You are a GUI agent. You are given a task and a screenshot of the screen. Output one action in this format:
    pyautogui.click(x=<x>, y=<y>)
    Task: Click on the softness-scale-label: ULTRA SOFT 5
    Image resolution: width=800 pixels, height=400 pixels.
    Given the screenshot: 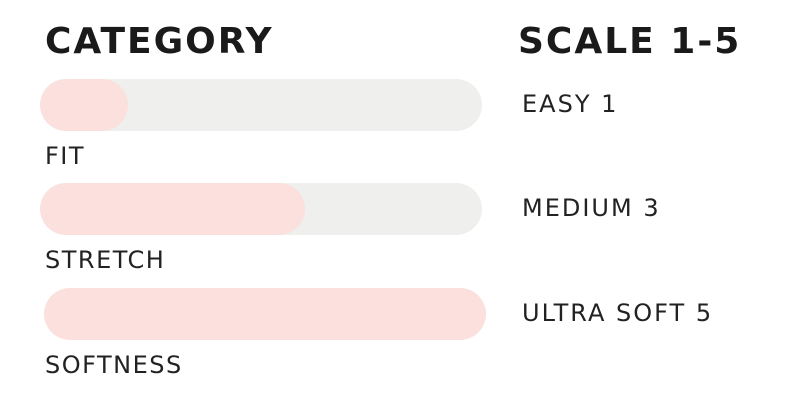 What is the action you would take?
    pyautogui.click(x=618, y=313)
    